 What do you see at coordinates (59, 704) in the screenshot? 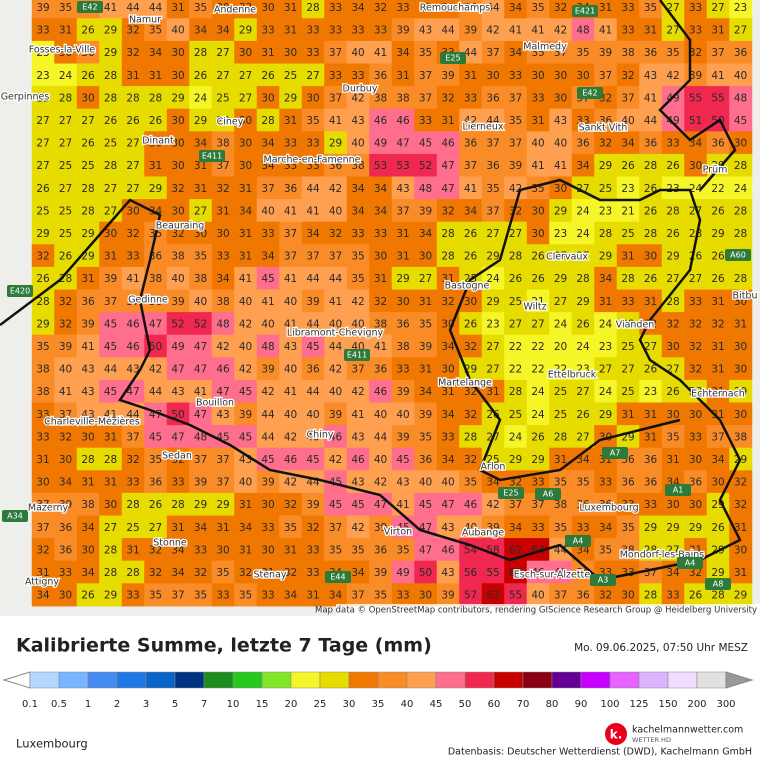
I see `legend-label: 0.5` at bounding box center [59, 704].